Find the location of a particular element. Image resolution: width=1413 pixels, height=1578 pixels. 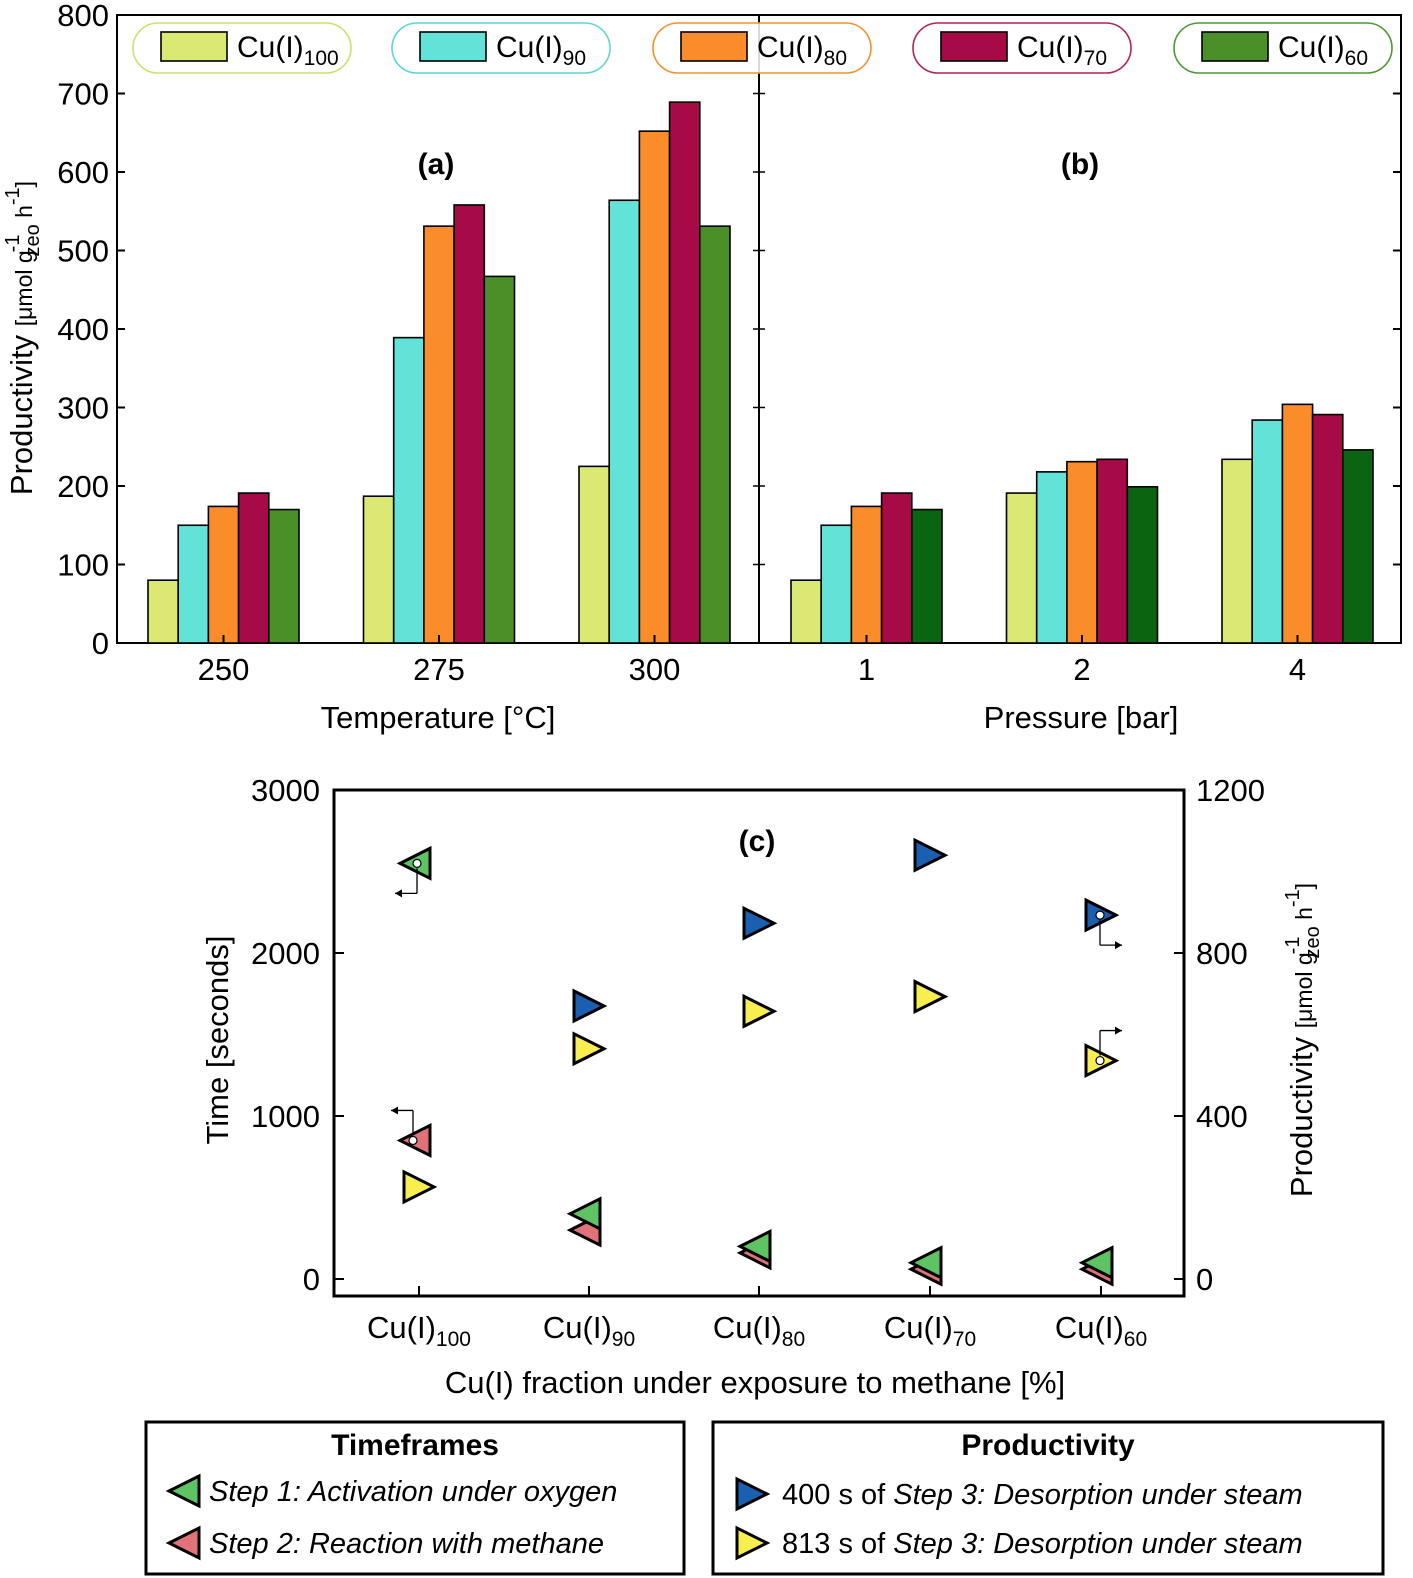

x-tick-label: 275 is located at coordinates (439, 669).